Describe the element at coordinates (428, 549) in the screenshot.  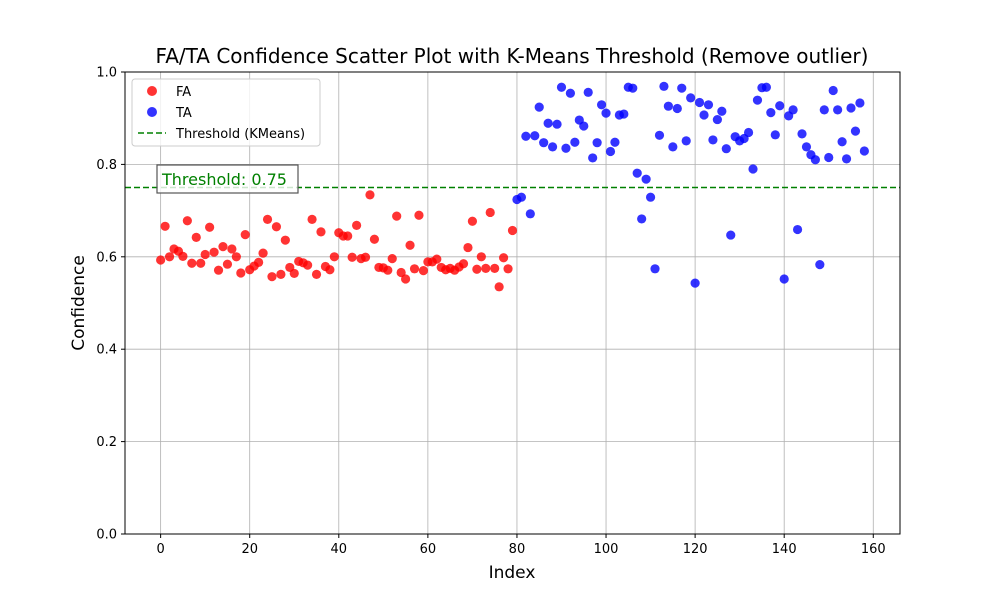
I see `x-tick-label: 60` at that location.